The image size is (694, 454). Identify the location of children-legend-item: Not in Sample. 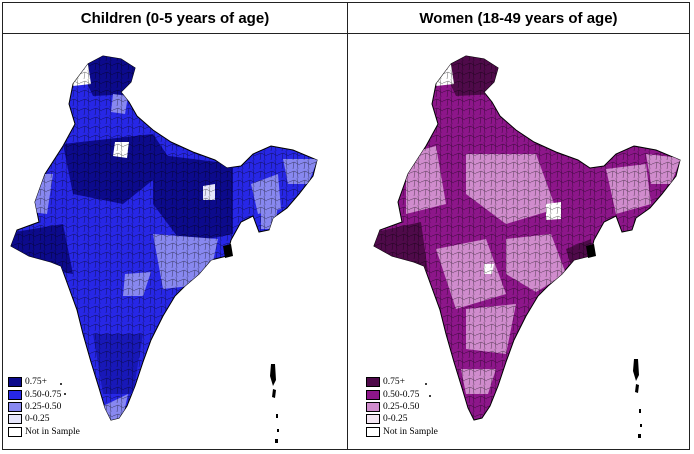
(68, 432).